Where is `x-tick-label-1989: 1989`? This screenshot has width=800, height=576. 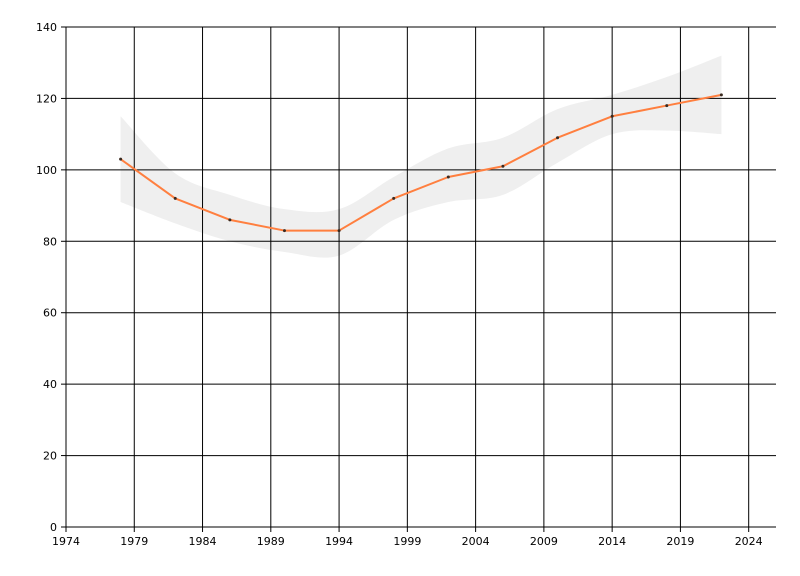 x-tick-label-1989: 1989 is located at coordinates (271, 541).